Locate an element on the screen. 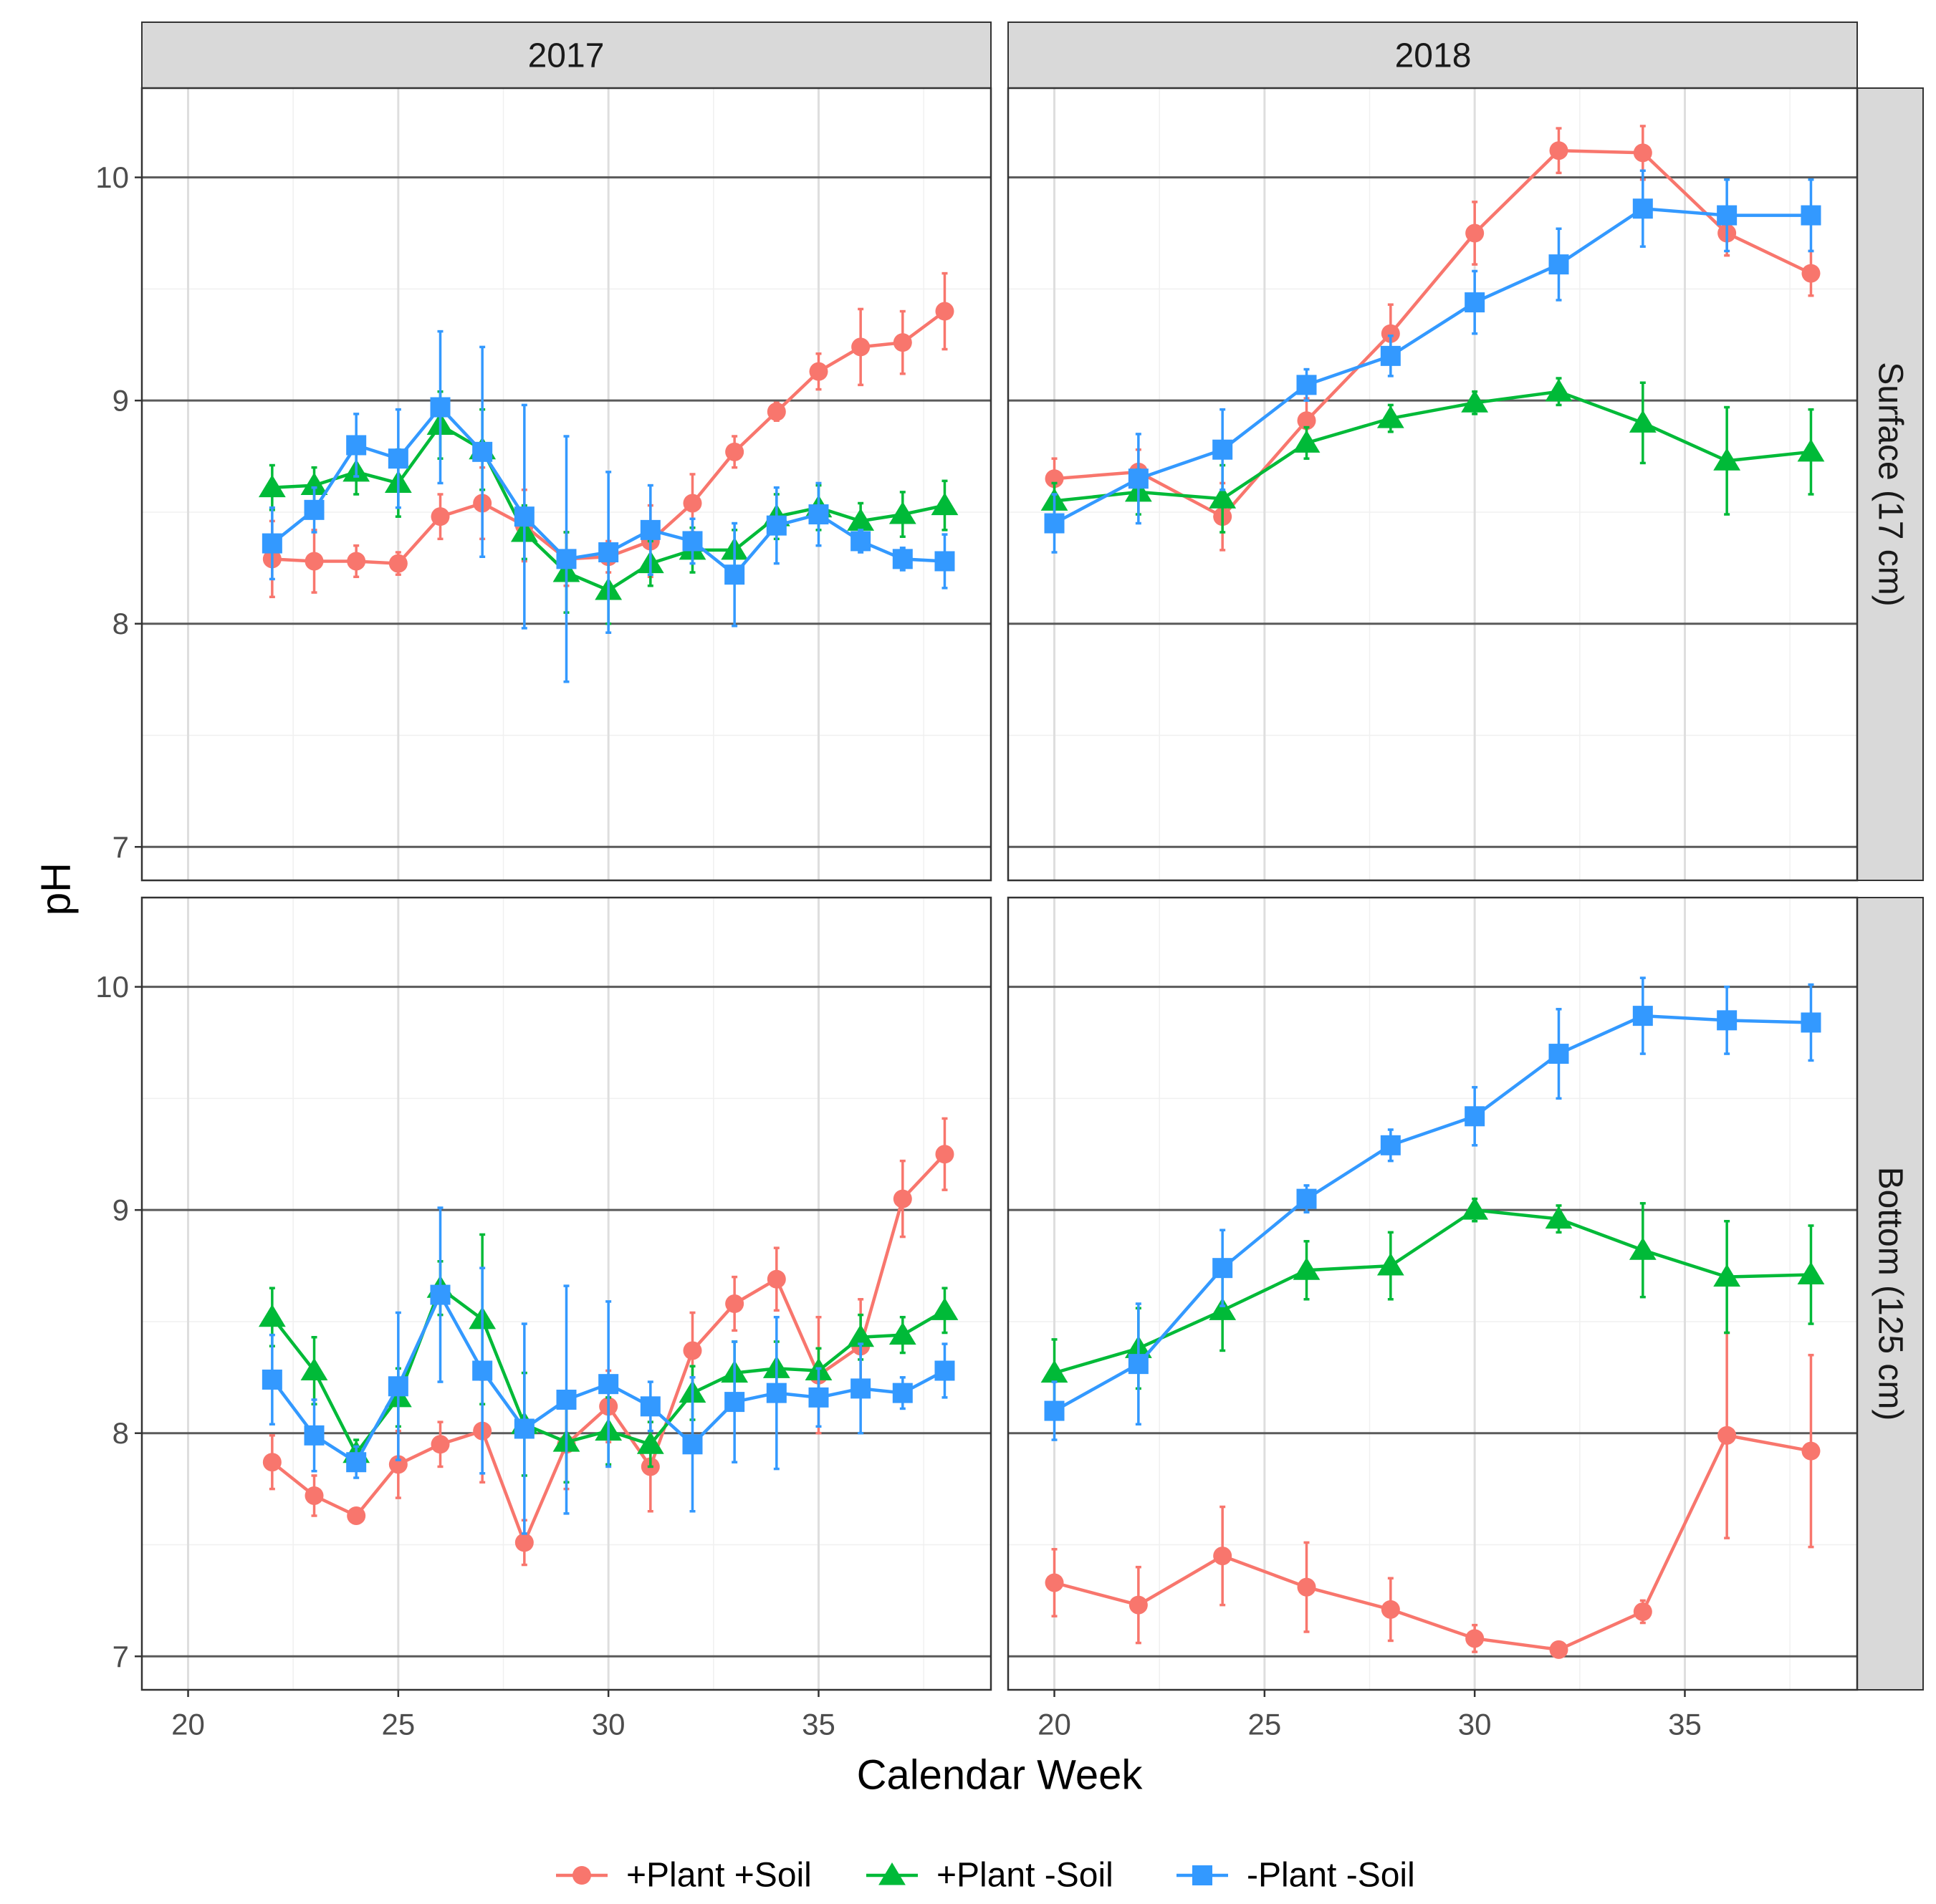  series-plant-soil-2017-bottom-125-cm is located at coordinates (608, 1370).